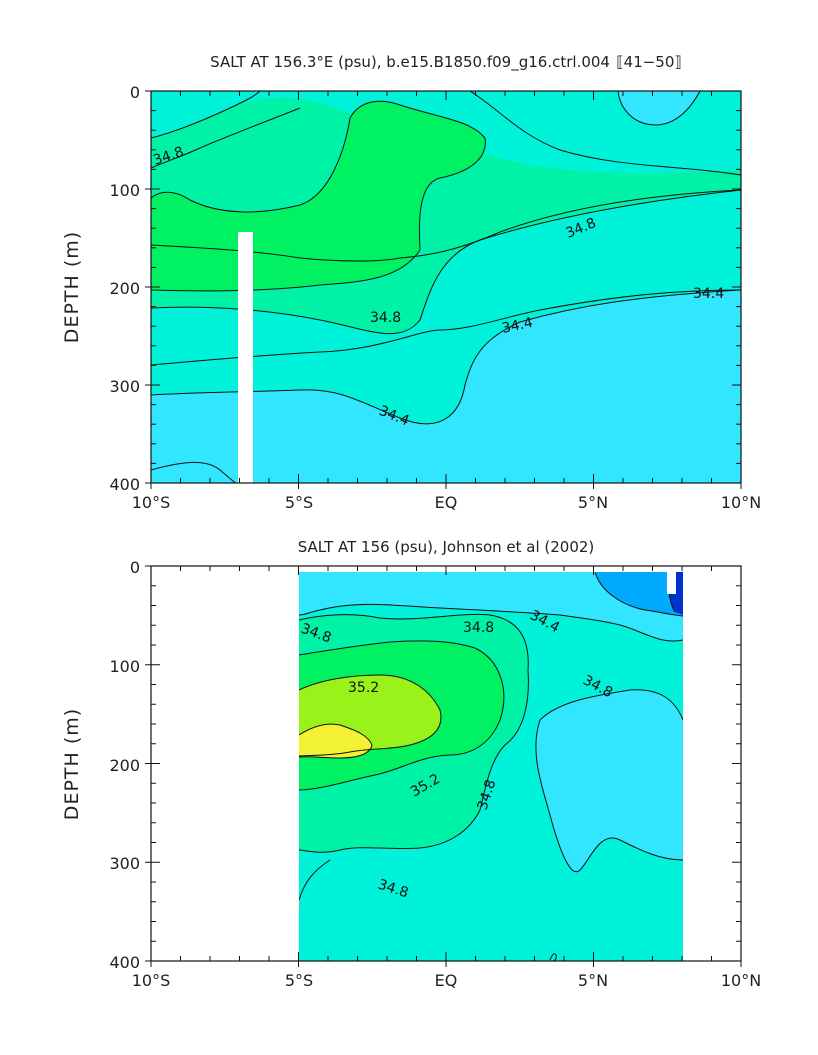 The image size is (818, 1055). I want to click on top-contour-label: 34.8, so click(385, 318).